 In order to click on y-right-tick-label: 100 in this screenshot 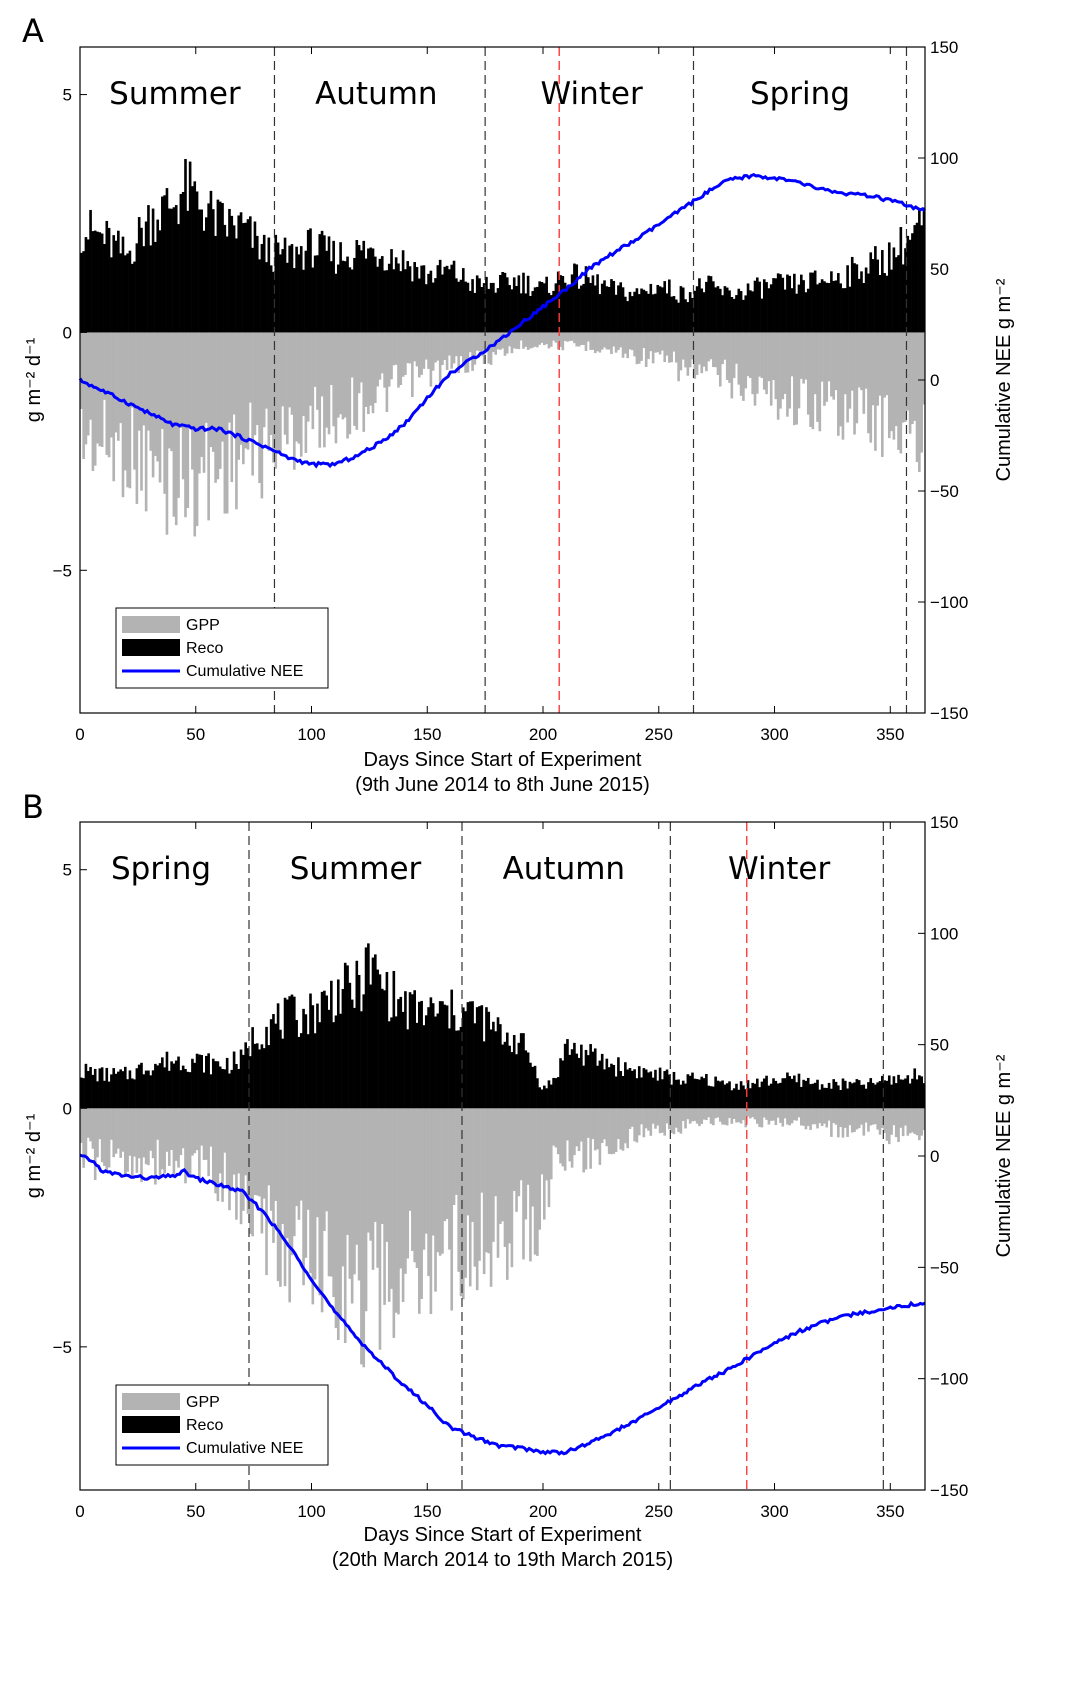, I will do `click(944, 933)`.